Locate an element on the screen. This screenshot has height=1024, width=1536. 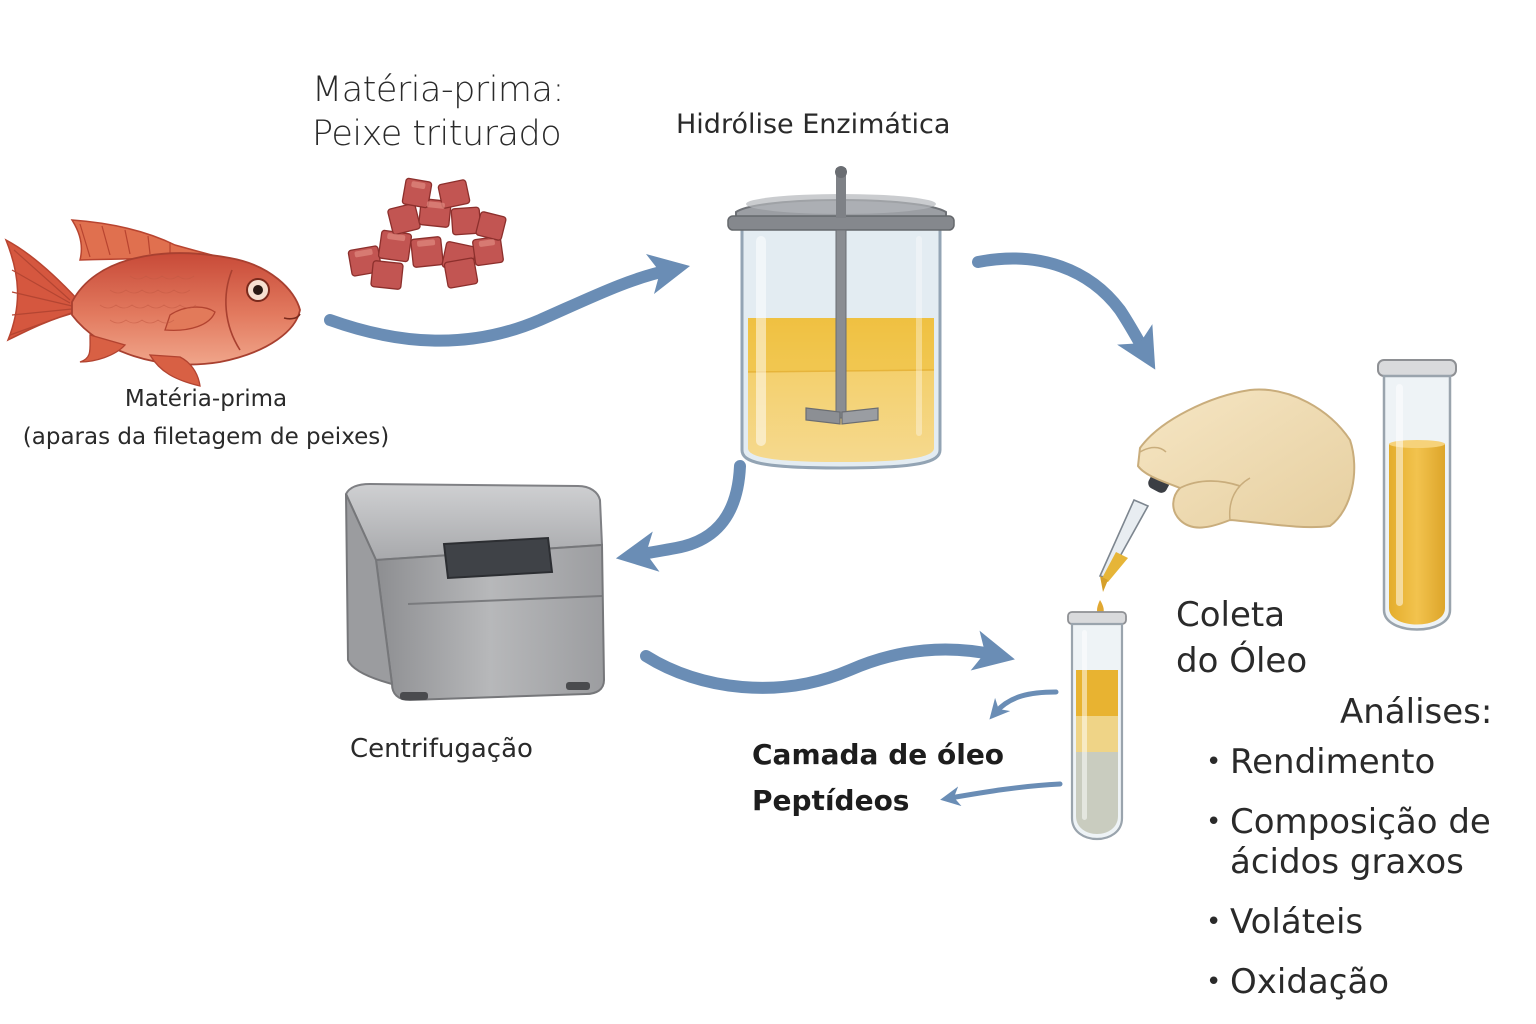
collection-label: Coleta do Óleo is located at coordinates (1241, 638).